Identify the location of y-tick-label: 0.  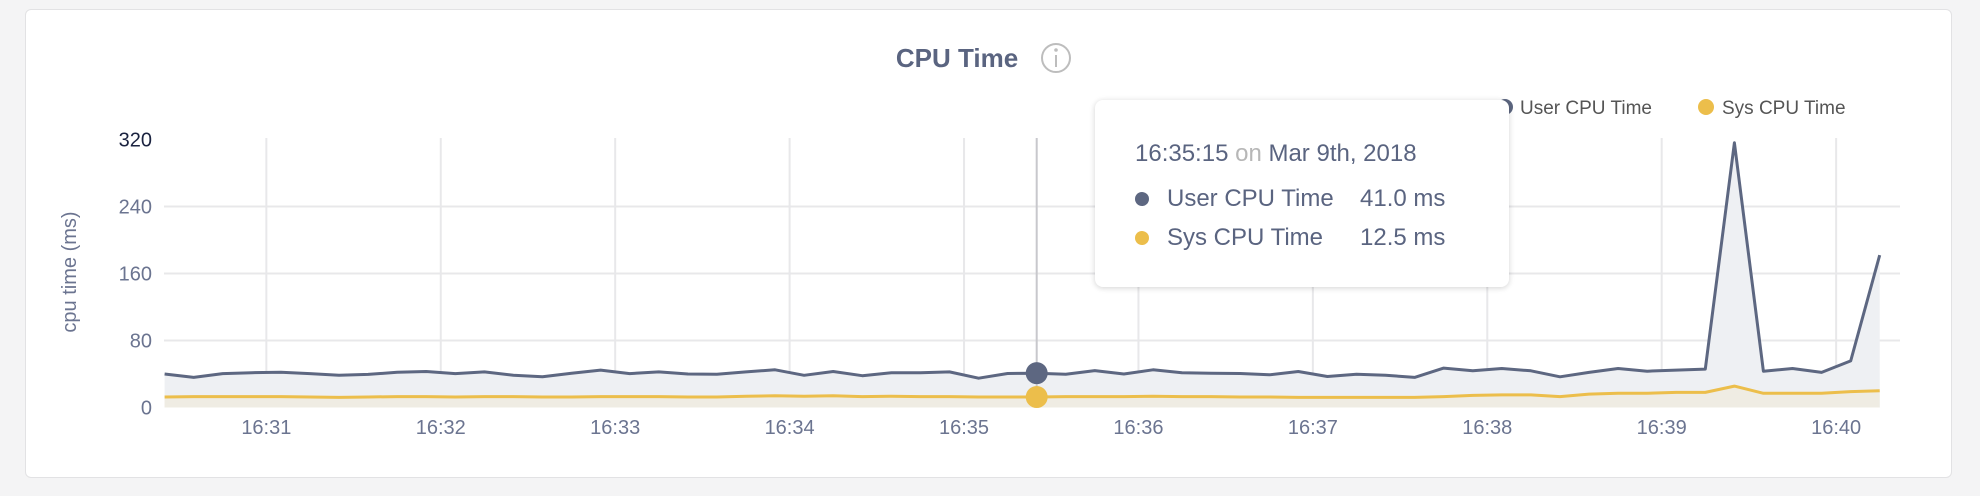
(146, 409).